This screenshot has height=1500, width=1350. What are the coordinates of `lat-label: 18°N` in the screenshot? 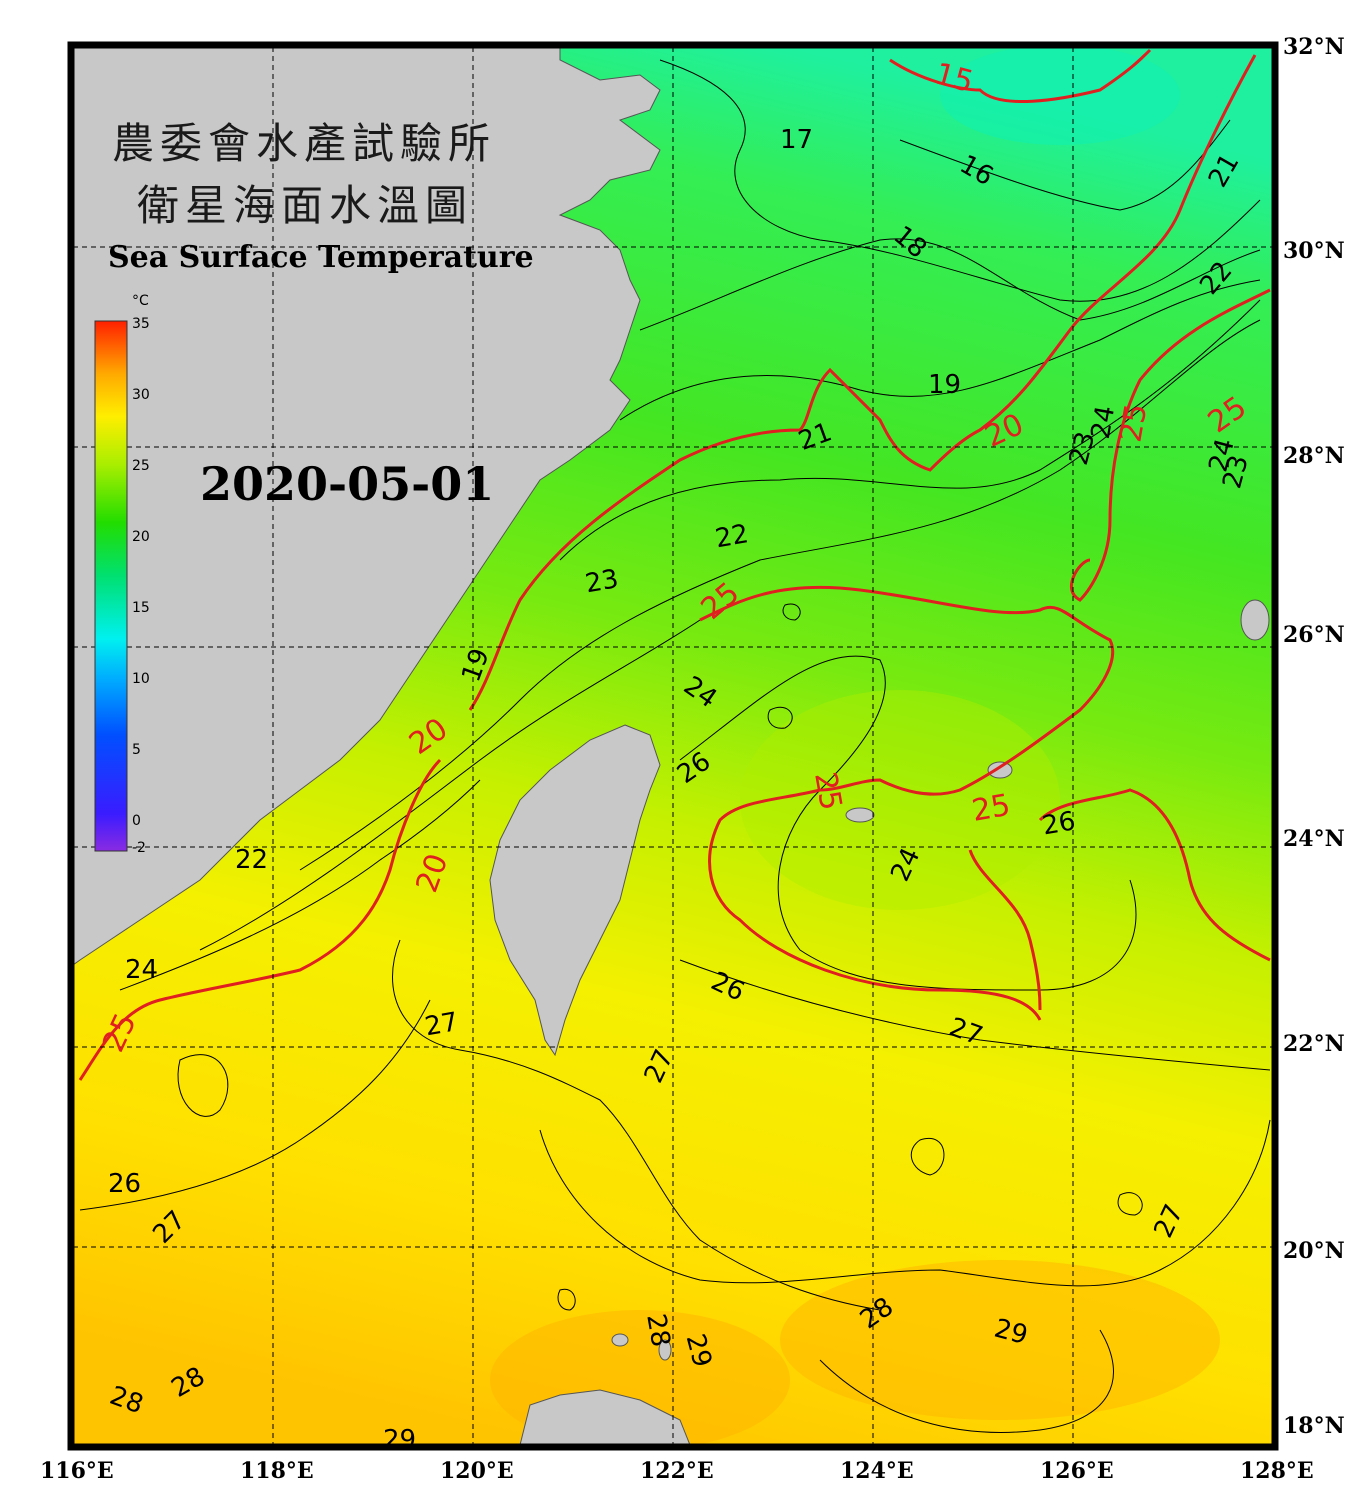 It's located at (1314, 1426).